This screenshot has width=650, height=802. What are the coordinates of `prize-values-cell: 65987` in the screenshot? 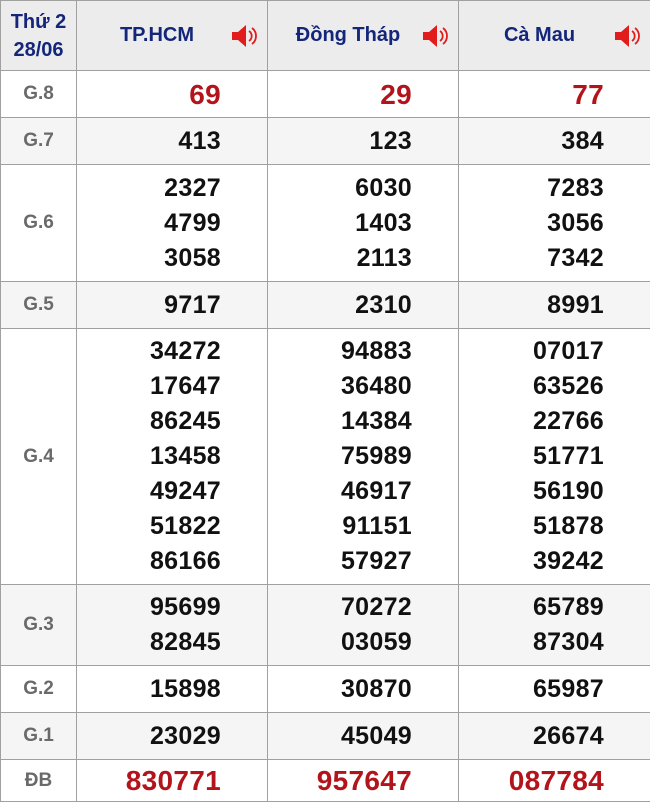 It's located at (554, 689).